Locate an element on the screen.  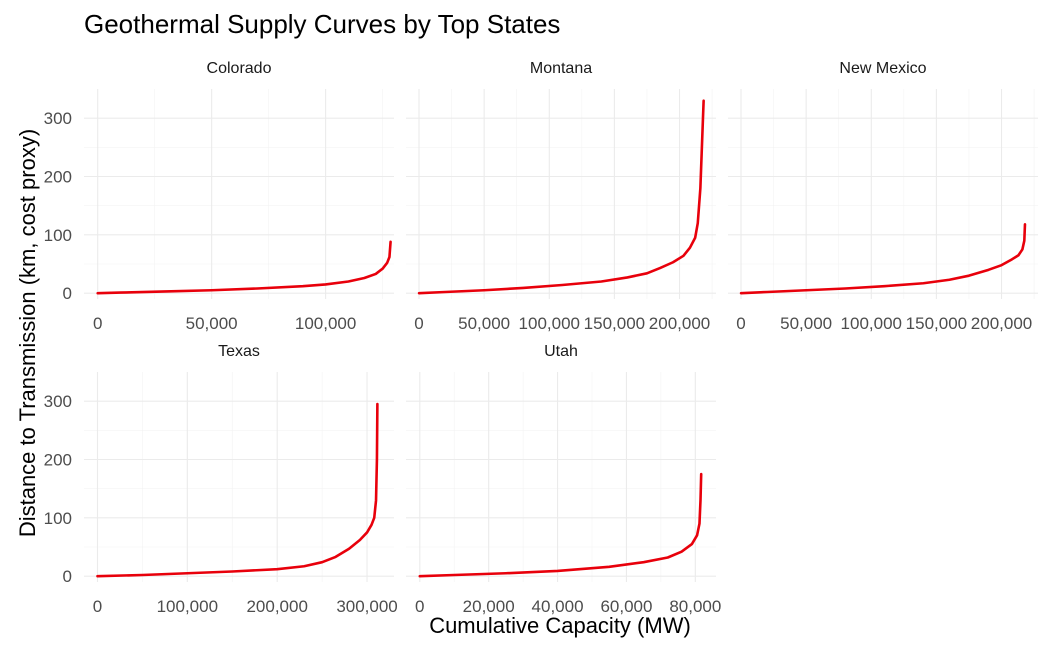
panel-strip-label: Montana is located at coordinates (561, 68).